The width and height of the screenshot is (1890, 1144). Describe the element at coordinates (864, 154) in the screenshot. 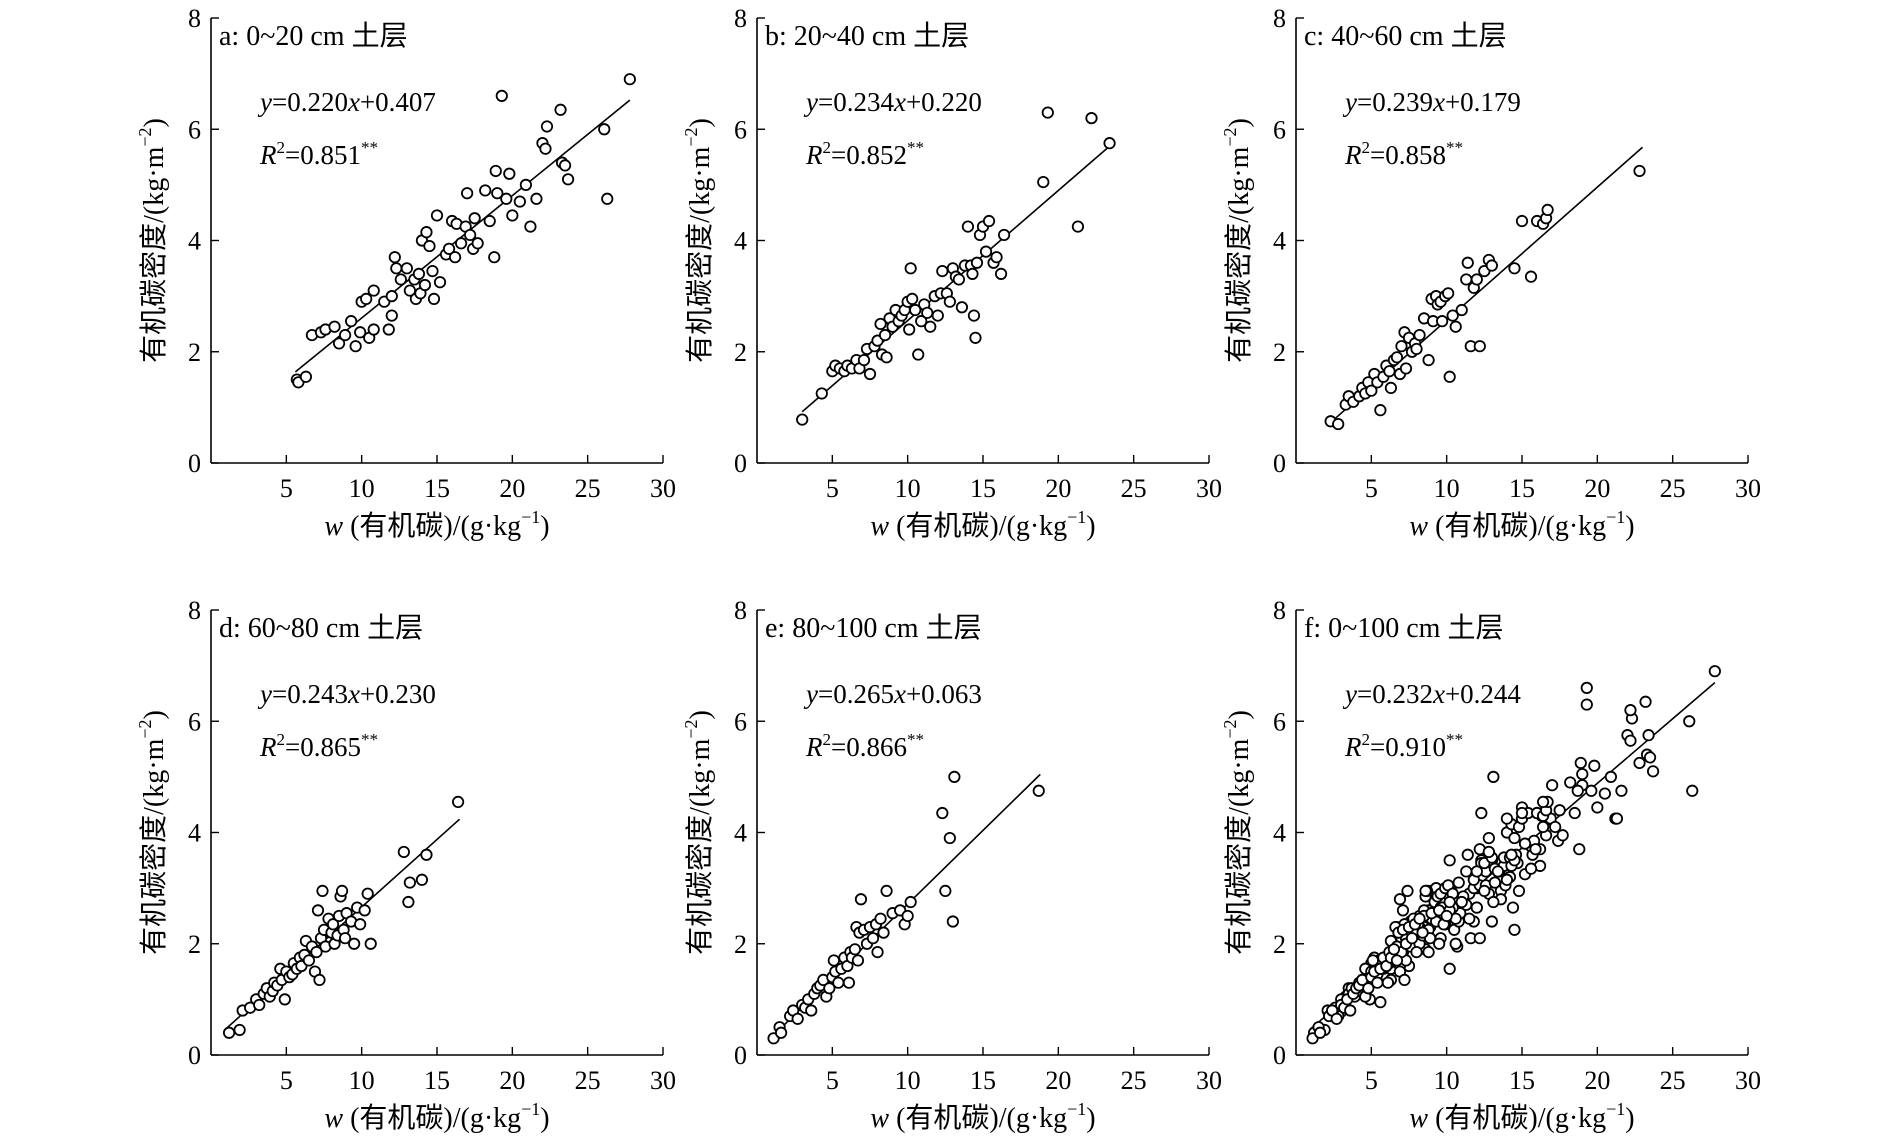

I see `r-squared-label: R2=0.852**` at that location.